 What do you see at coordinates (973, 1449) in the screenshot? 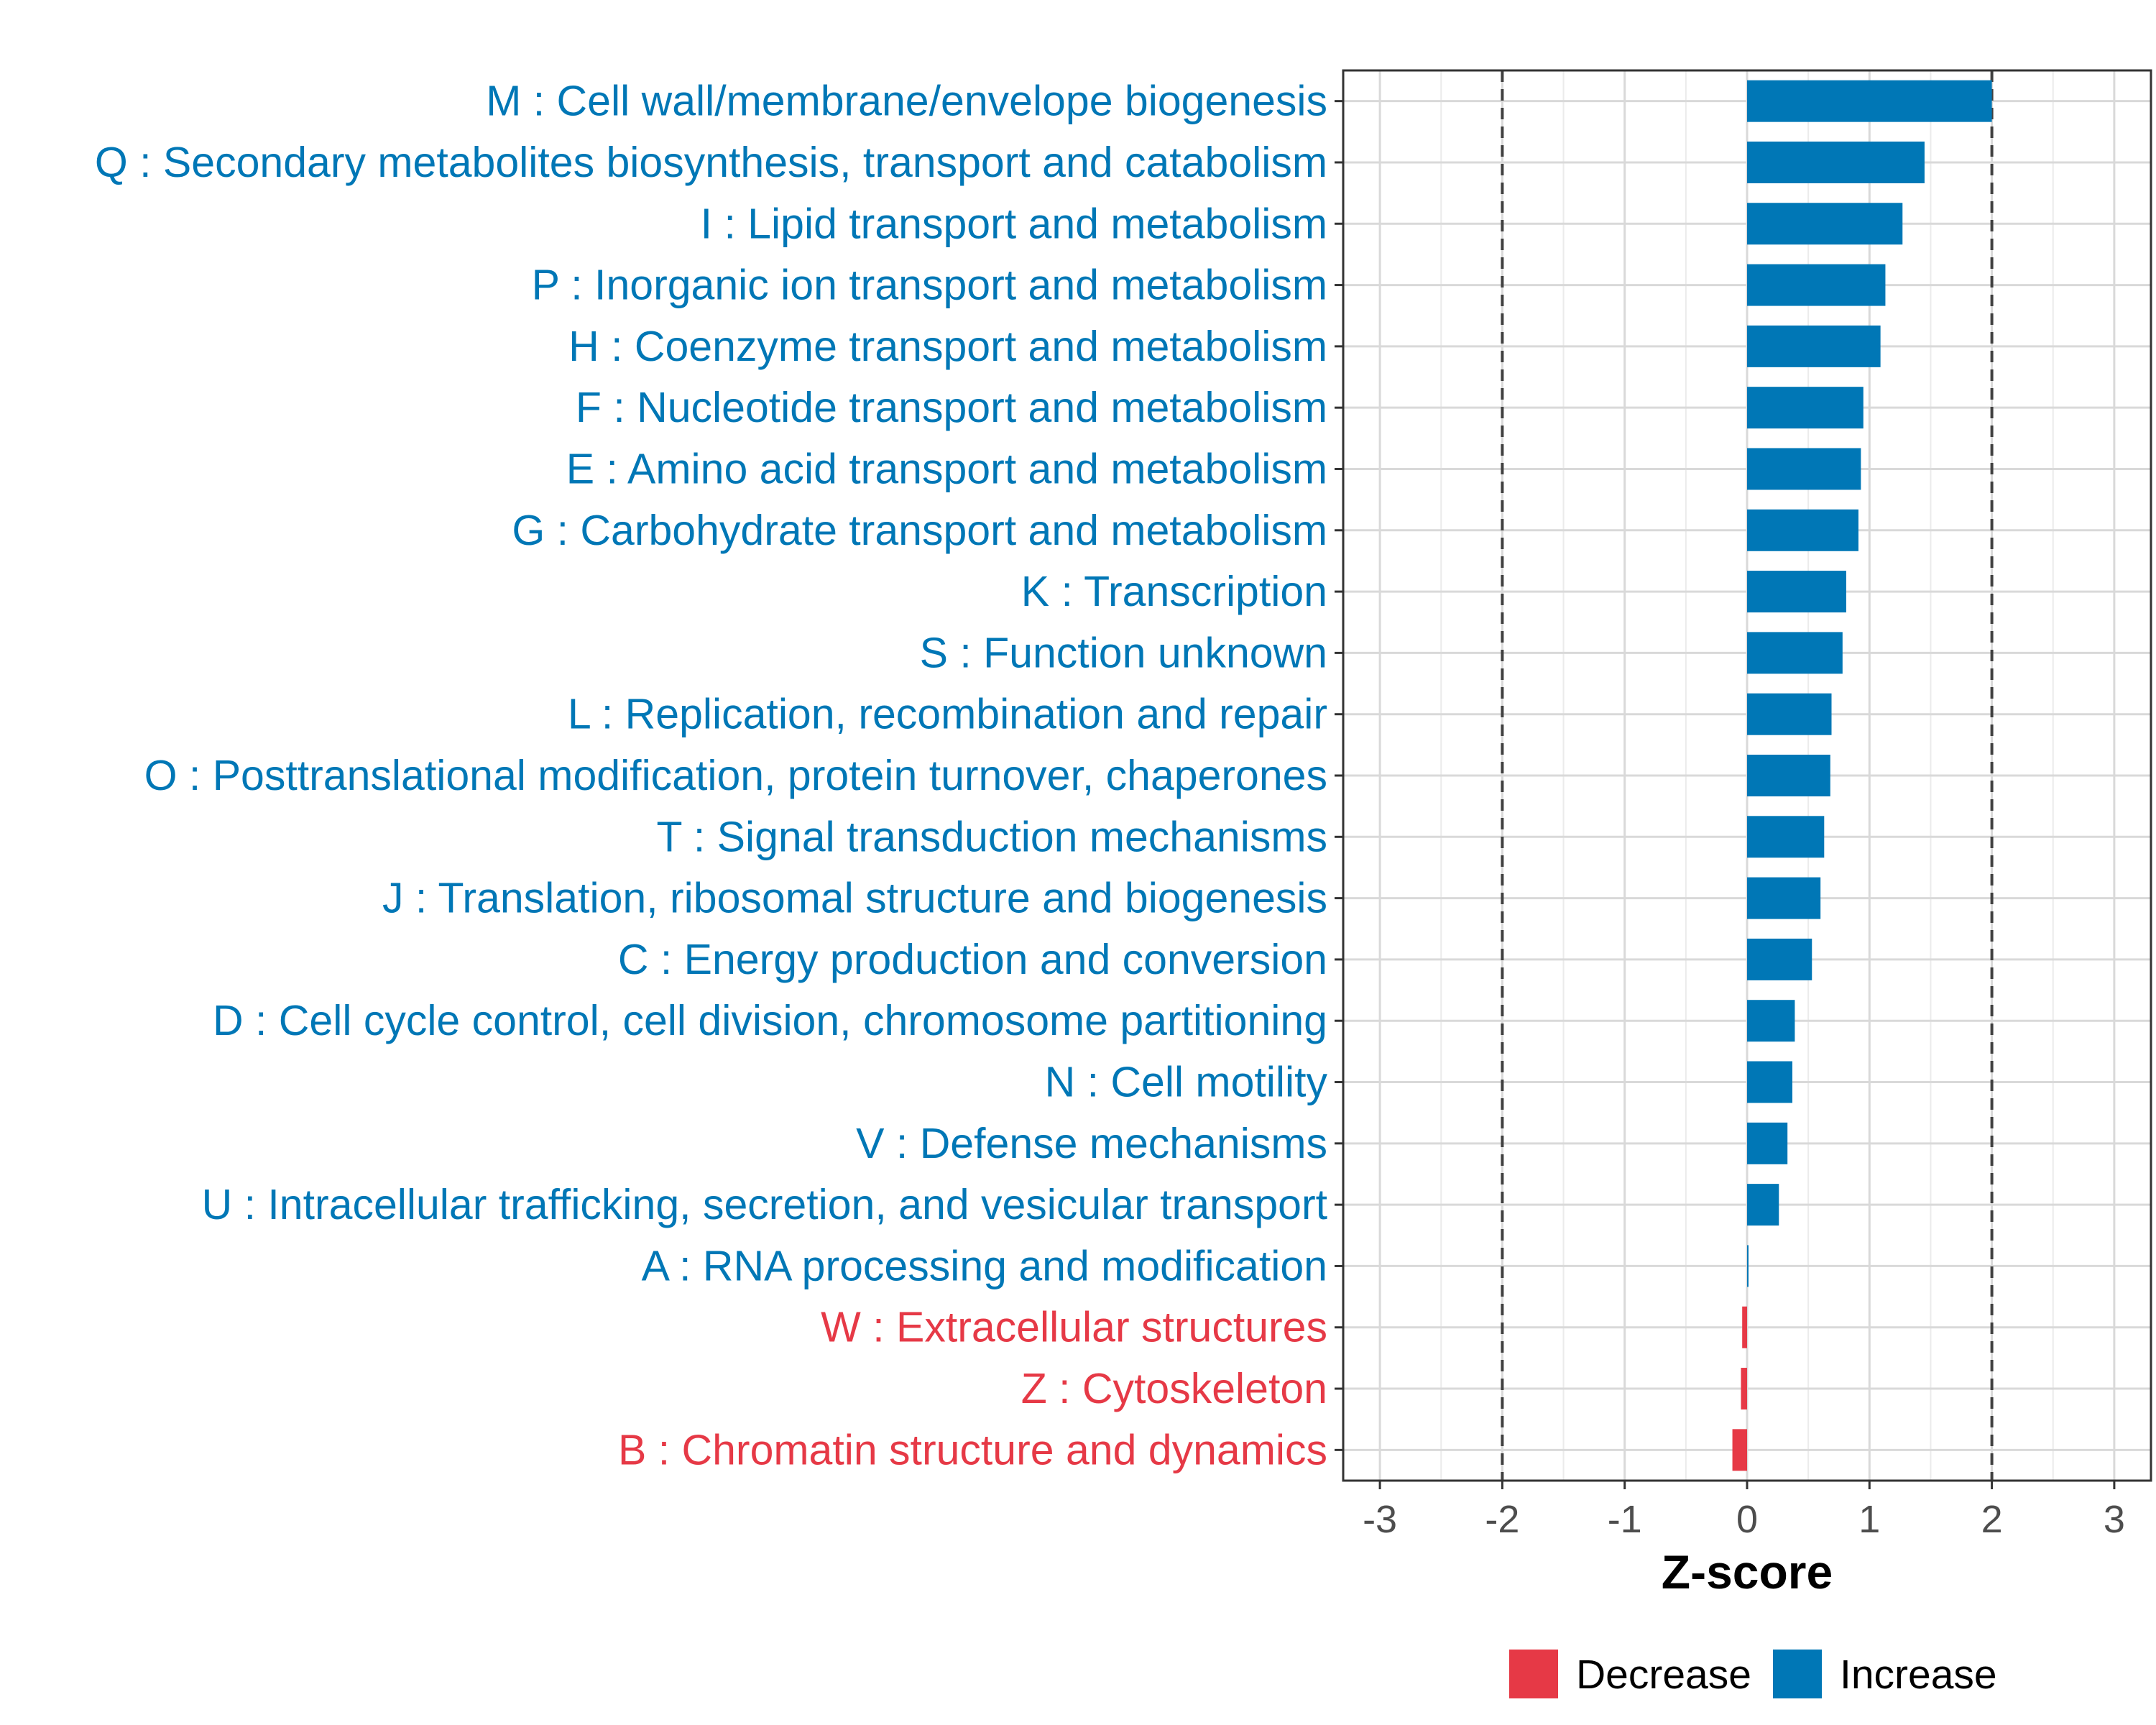
I see `category-label: B : Chromatin structure and dynamics` at bounding box center [973, 1449].